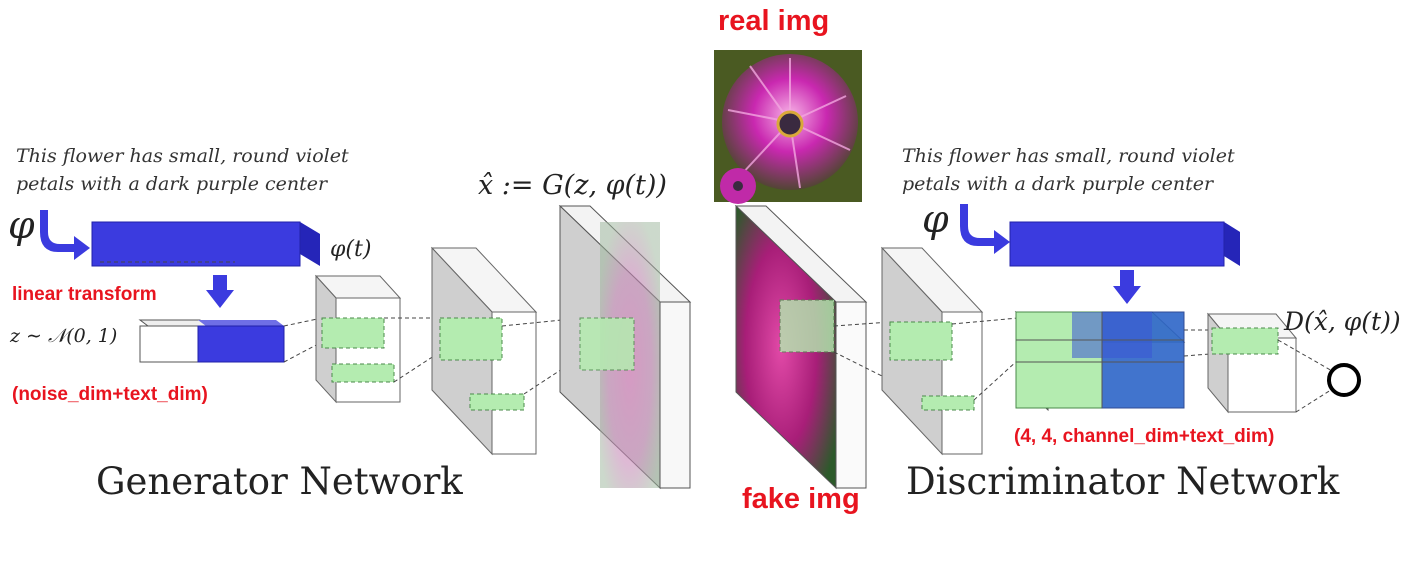 The width and height of the screenshot is (1424, 568). What do you see at coordinates (21, 225) in the screenshot?
I see `gen-phi-symbol: φ` at bounding box center [21, 225].